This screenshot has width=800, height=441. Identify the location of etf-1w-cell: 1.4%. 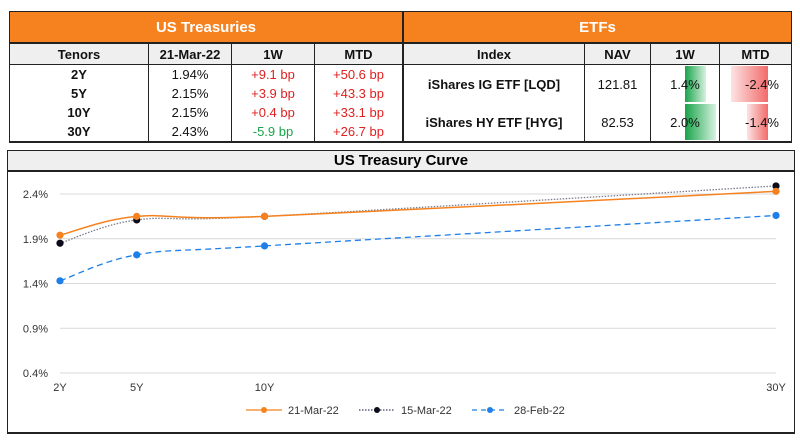
(685, 83).